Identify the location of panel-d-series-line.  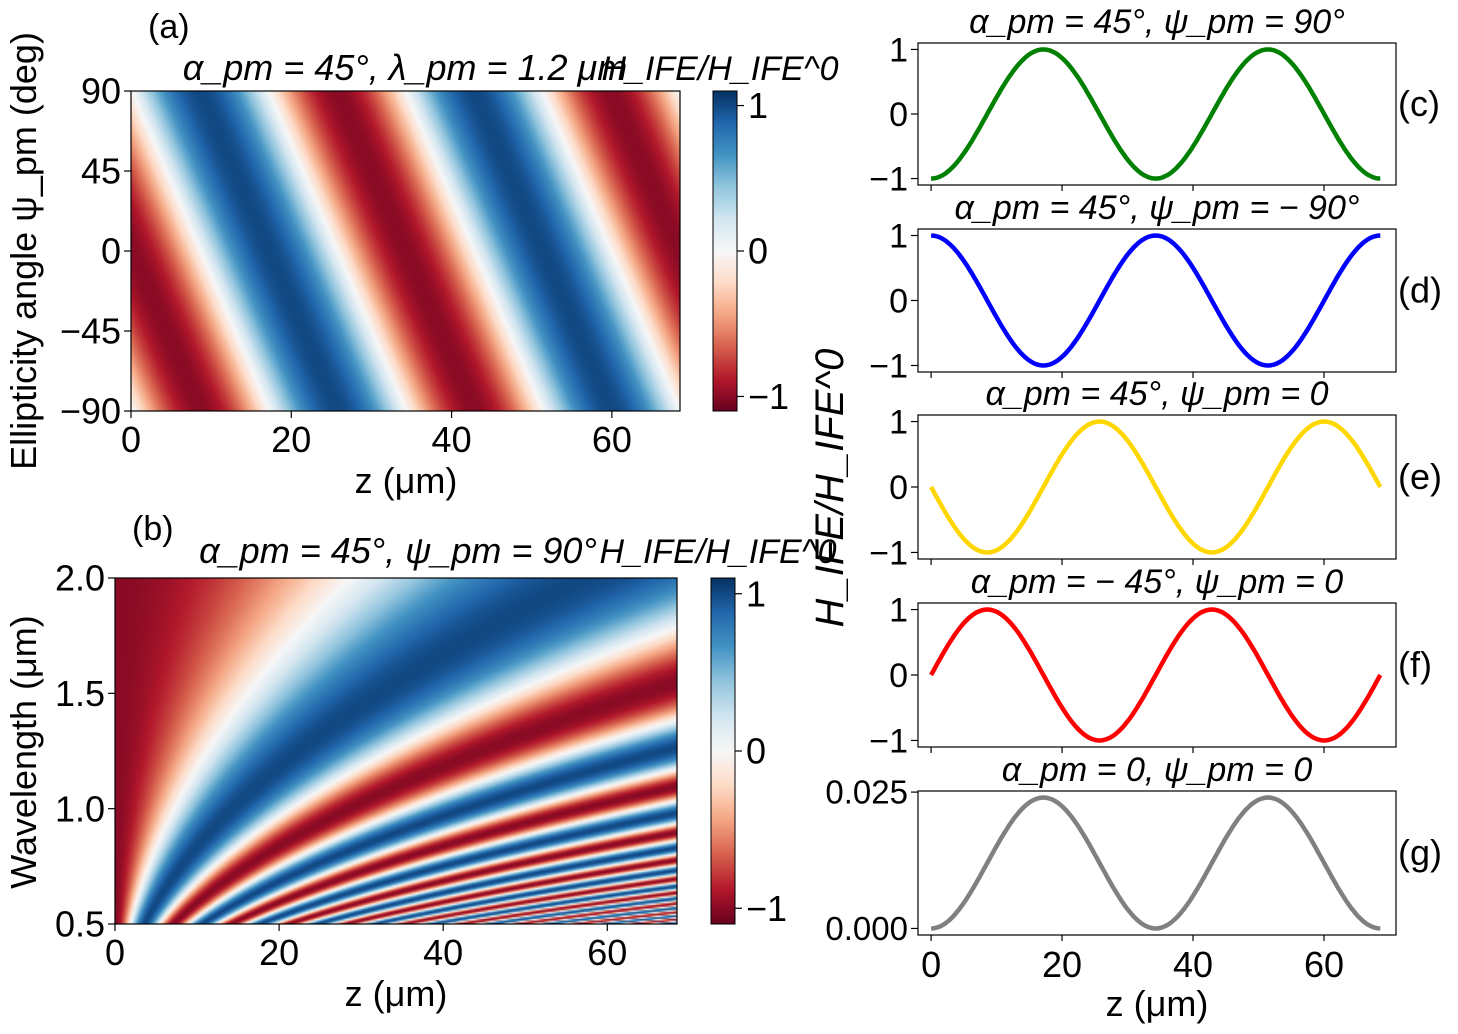
(1155, 300).